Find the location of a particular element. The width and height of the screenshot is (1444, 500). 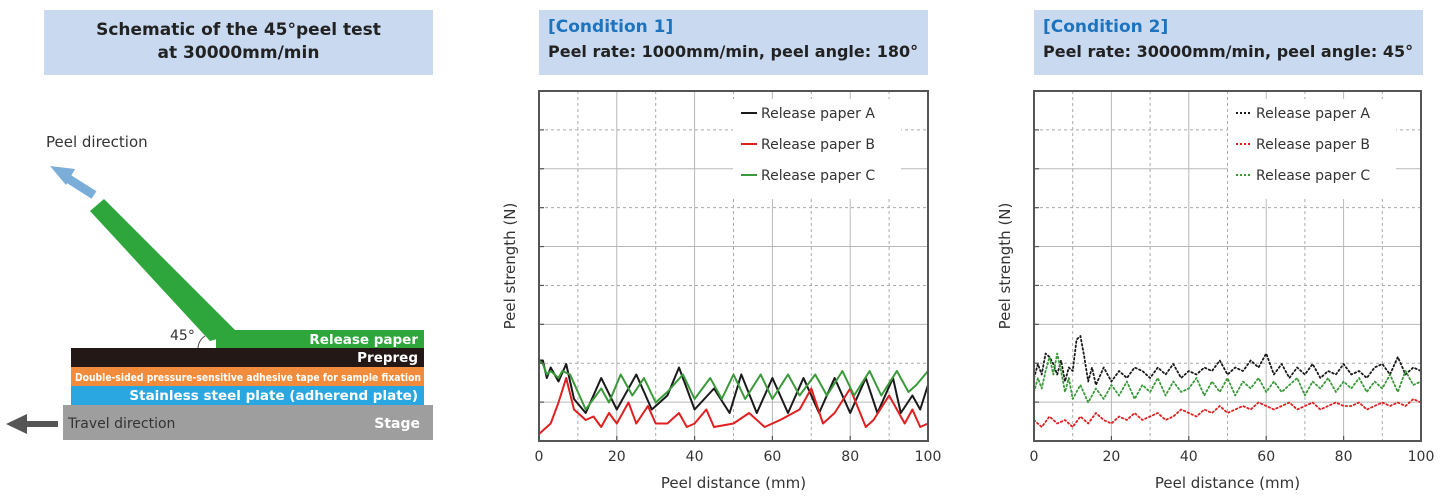

chart1-x-tick-label: 0 is located at coordinates (539, 457).